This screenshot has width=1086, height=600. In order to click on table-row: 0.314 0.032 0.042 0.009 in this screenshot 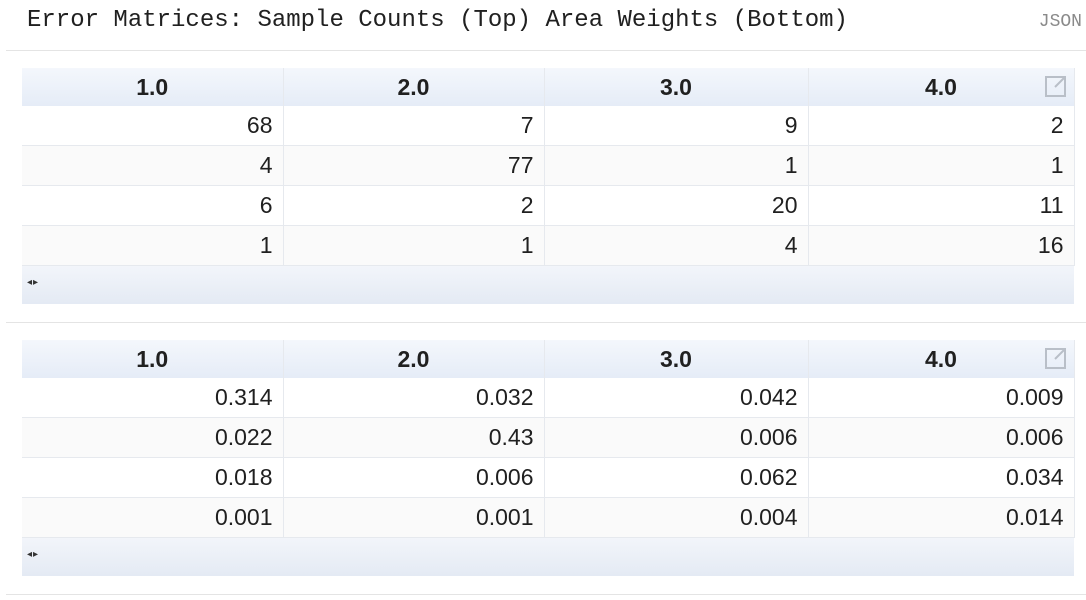, I will do `click(548, 398)`.